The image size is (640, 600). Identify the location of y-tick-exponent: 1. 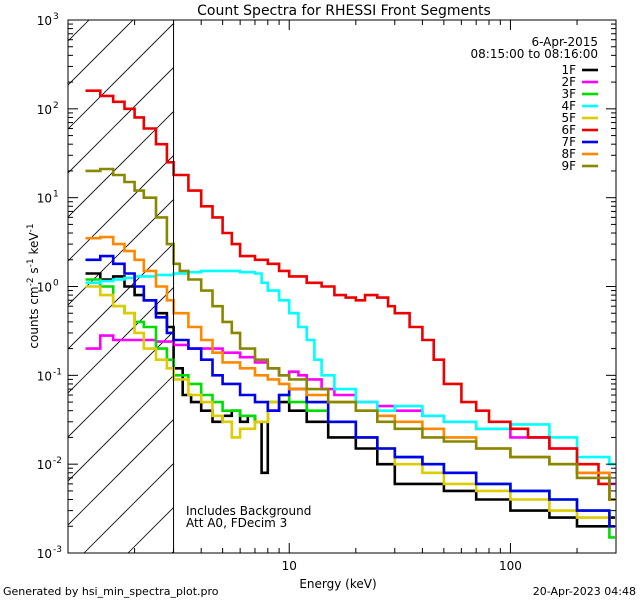
(56, 195).